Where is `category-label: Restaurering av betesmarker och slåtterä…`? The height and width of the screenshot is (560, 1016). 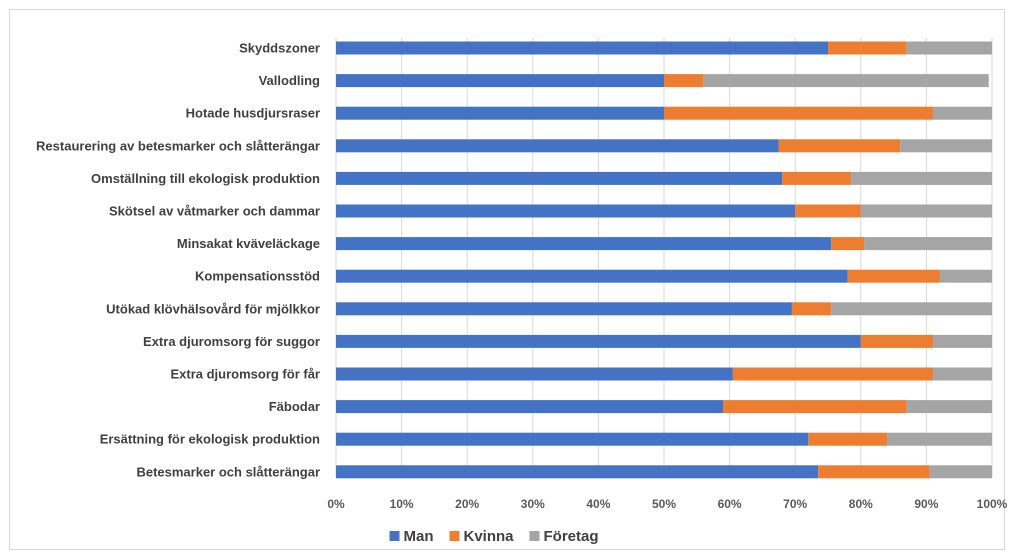 category-label: Restaurering av betesmarker och slåtterä… is located at coordinates (178, 145).